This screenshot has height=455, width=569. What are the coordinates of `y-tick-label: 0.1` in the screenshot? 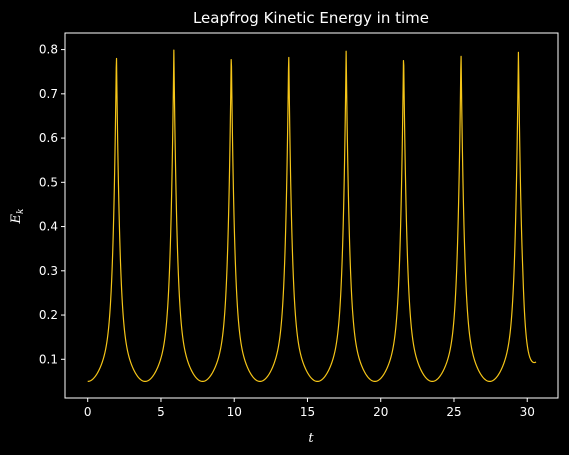 It's located at (48, 359).